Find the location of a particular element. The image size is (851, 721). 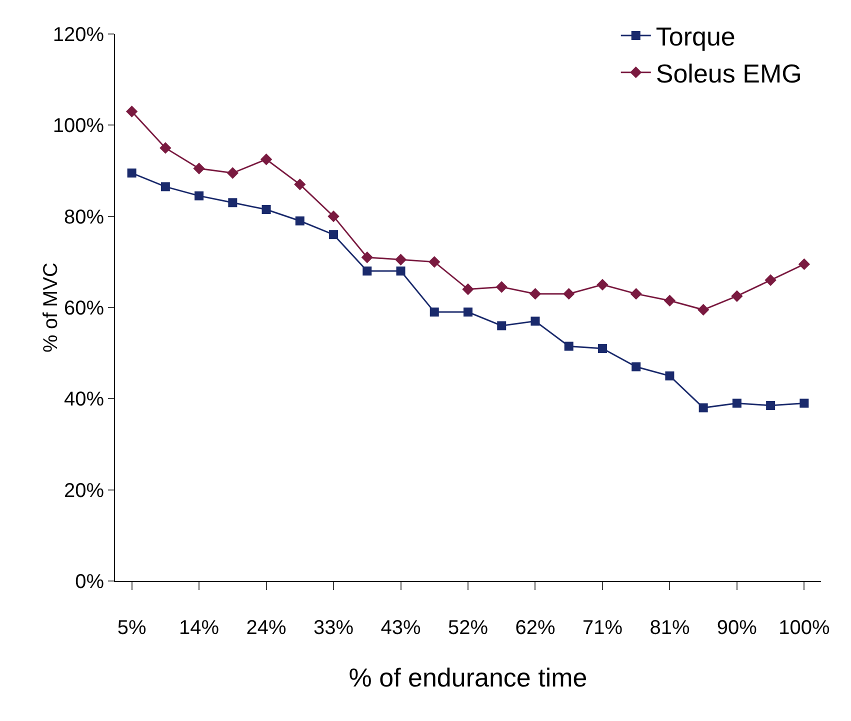

y-tick-label: 80% is located at coordinates (84, 217).